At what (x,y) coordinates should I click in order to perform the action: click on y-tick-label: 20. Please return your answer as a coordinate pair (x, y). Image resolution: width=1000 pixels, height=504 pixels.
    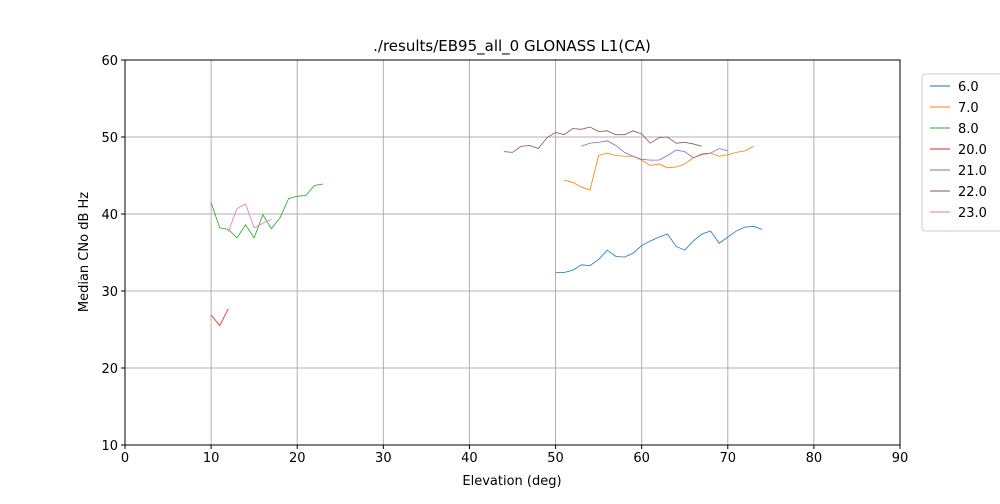
    Looking at the image, I should click on (109, 369).